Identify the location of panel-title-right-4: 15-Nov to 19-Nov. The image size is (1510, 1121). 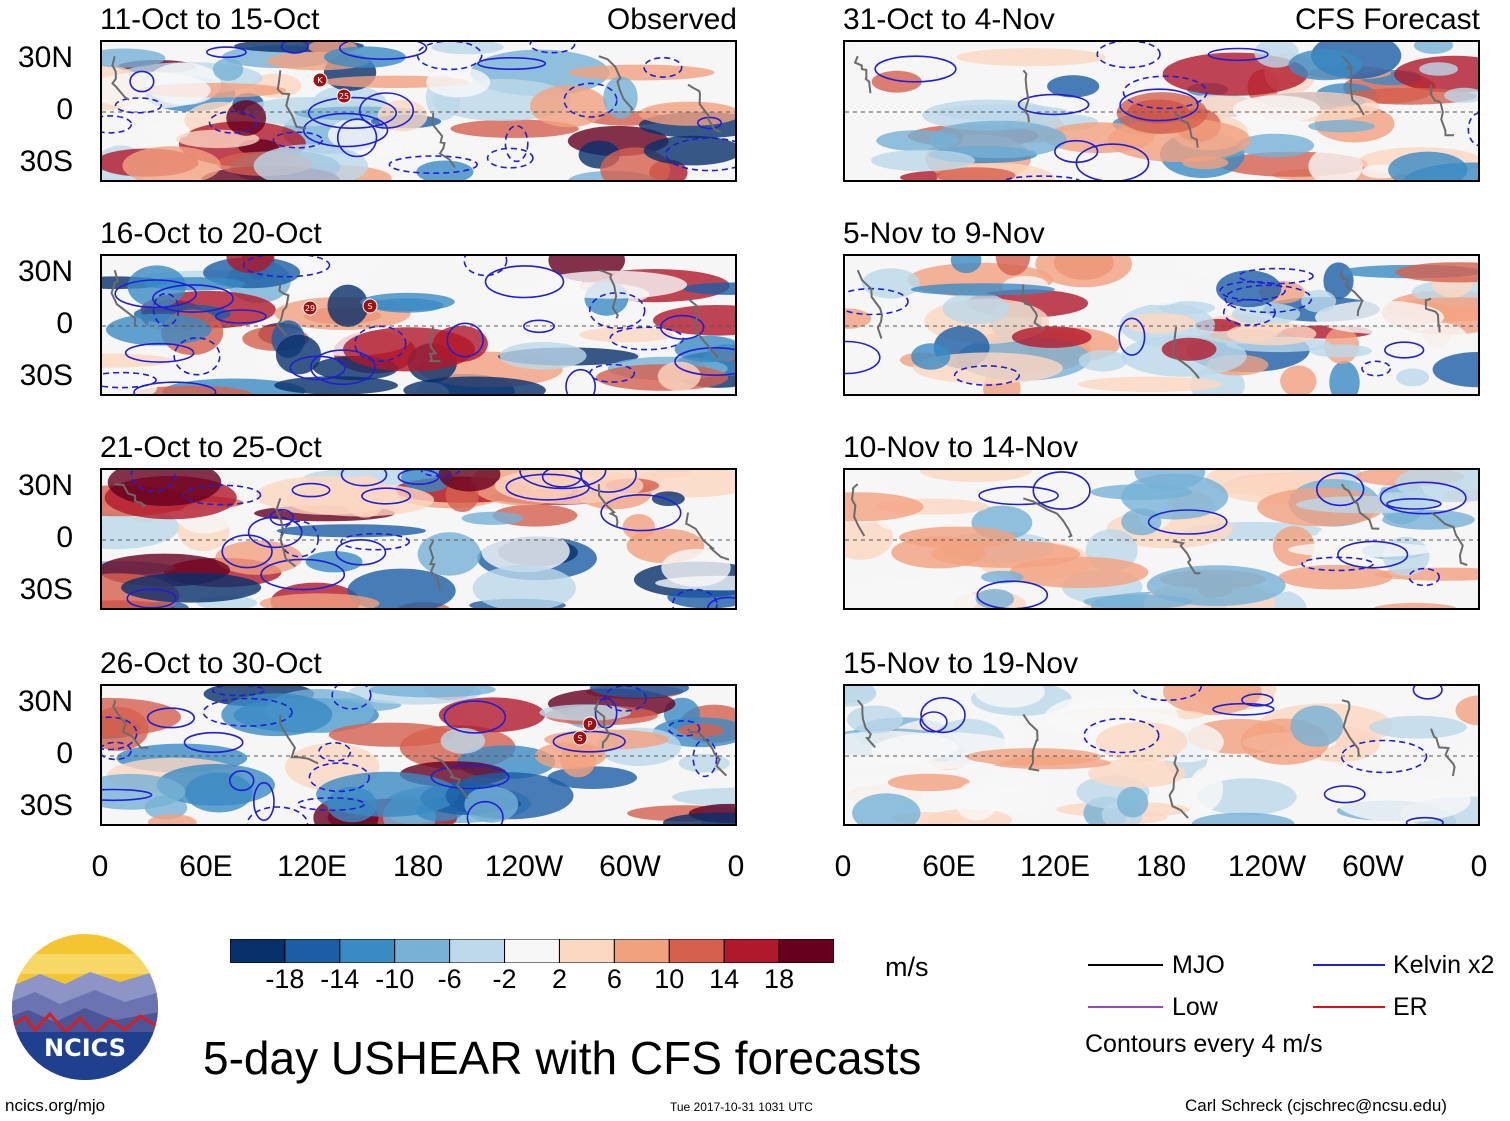
(961, 663).